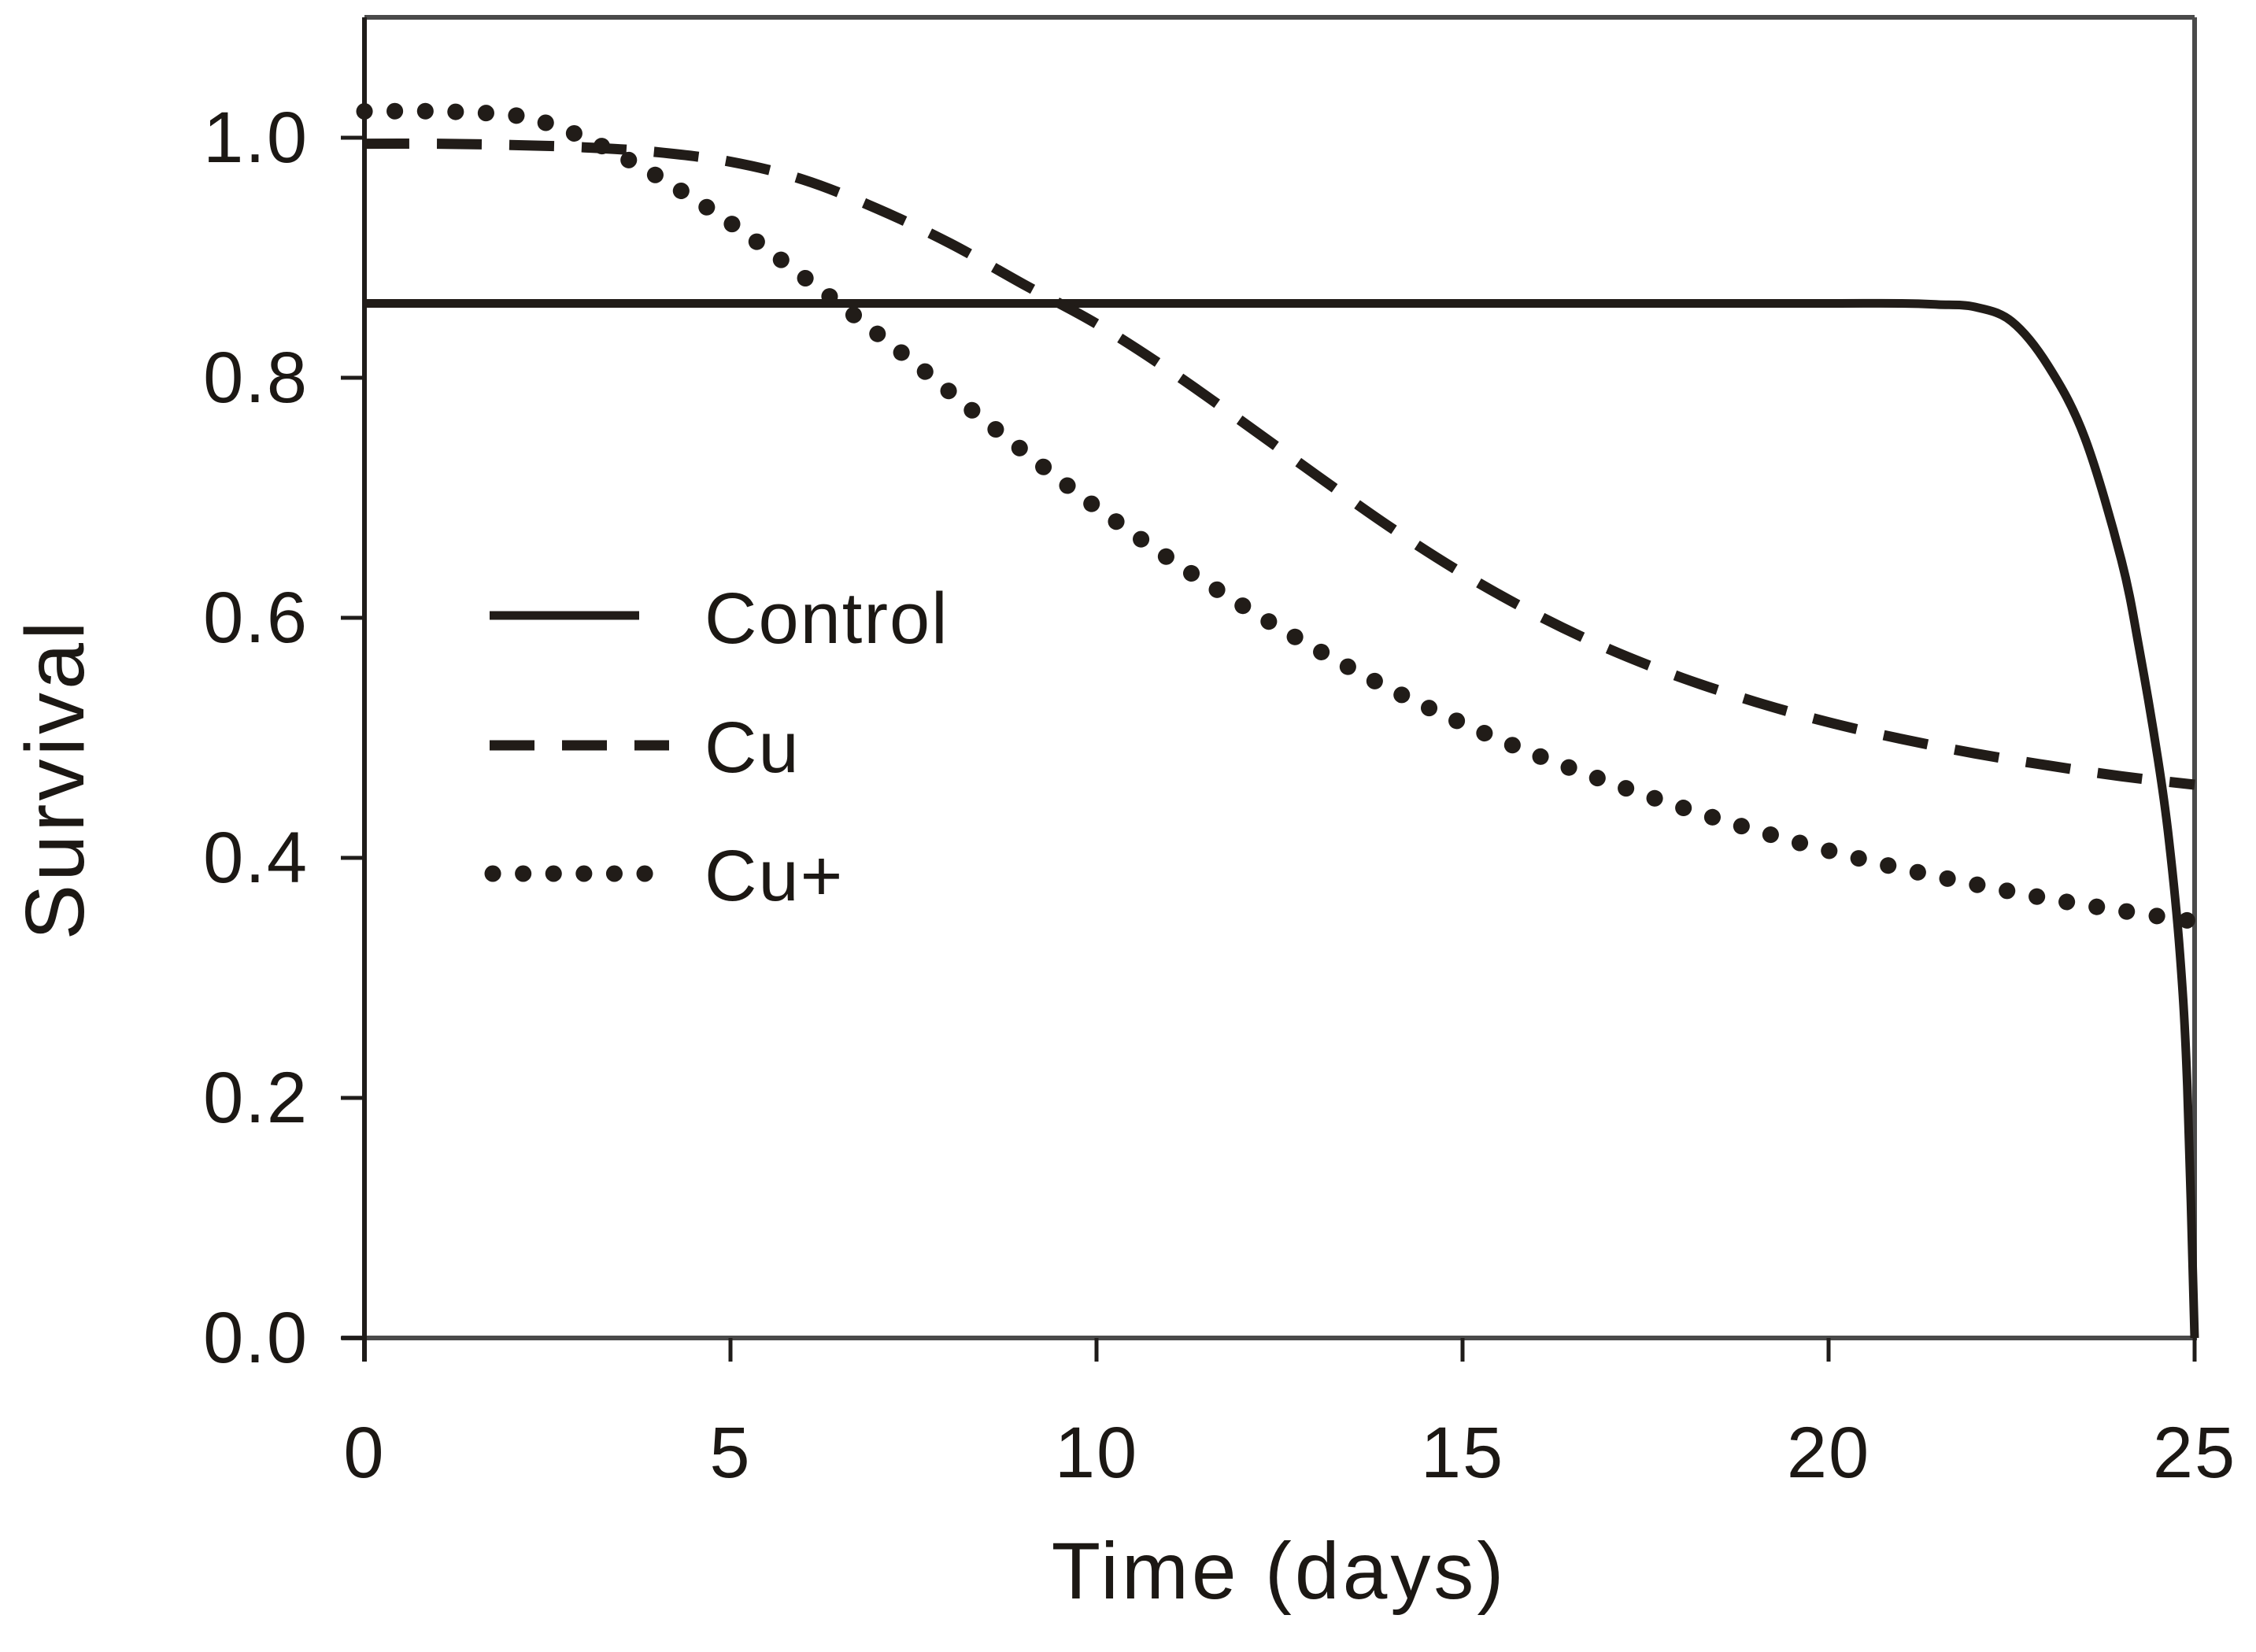  Describe the element at coordinates (364, 1453) in the screenshot. I see `x-tick-label-0: 0` at that location.